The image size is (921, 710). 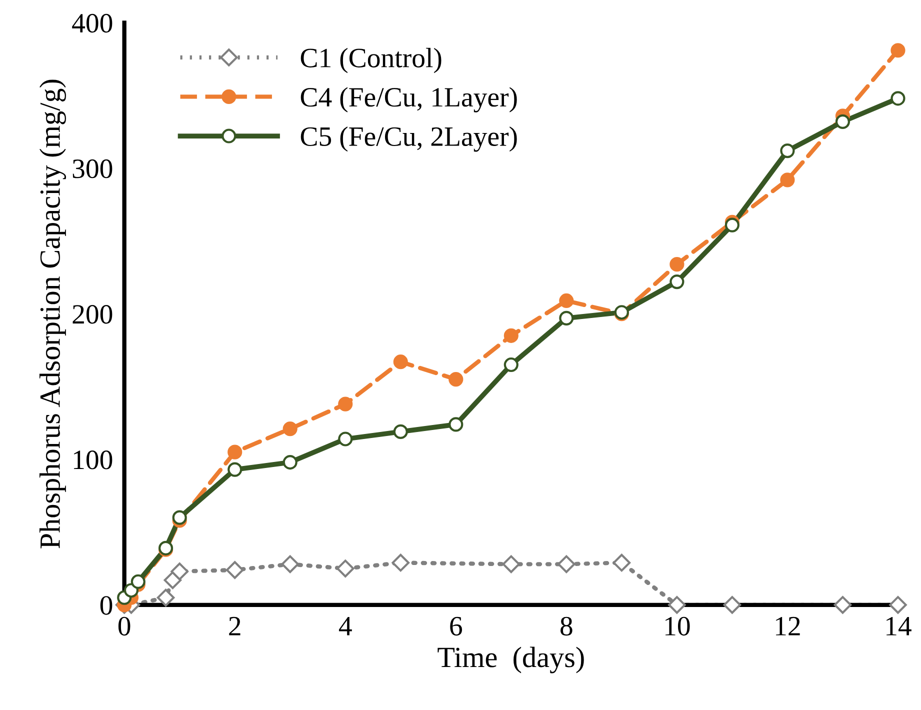 I want to click on y-tick-label: 300, so click(x=92, y=168).